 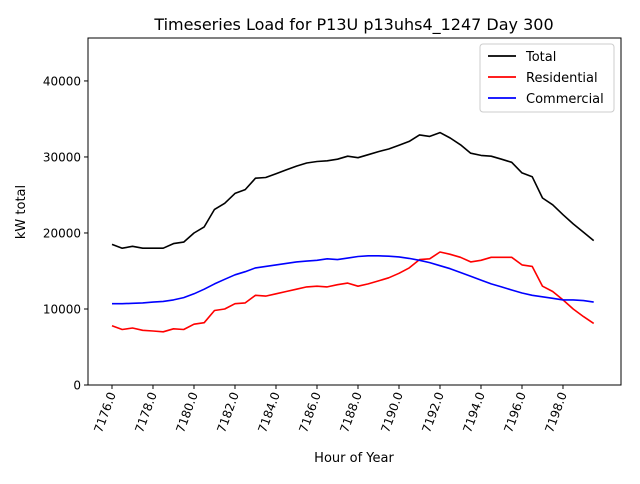 I want to click on x-tick-label: 7184.0, so click(x=269, y=412).